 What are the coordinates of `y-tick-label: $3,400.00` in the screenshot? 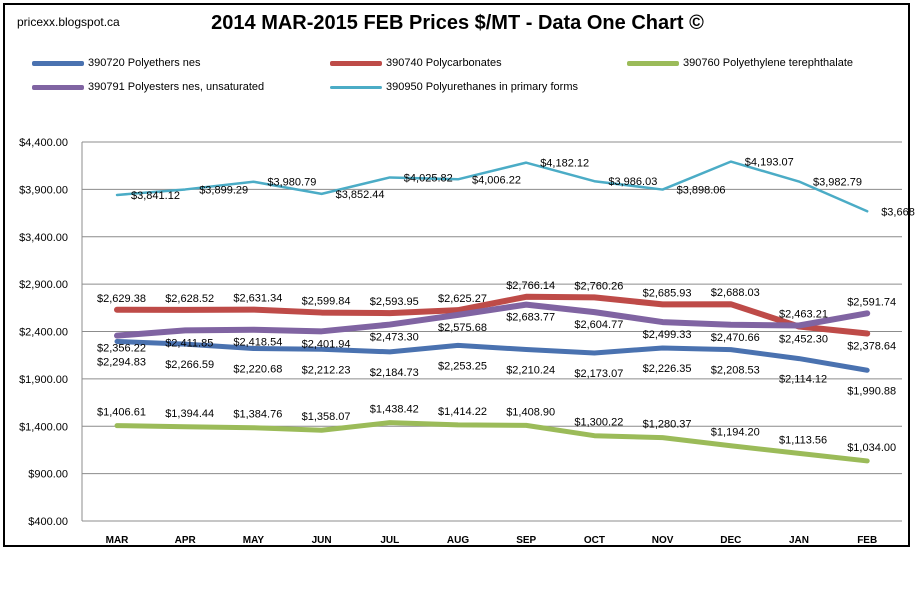 It's located at (43, 238).